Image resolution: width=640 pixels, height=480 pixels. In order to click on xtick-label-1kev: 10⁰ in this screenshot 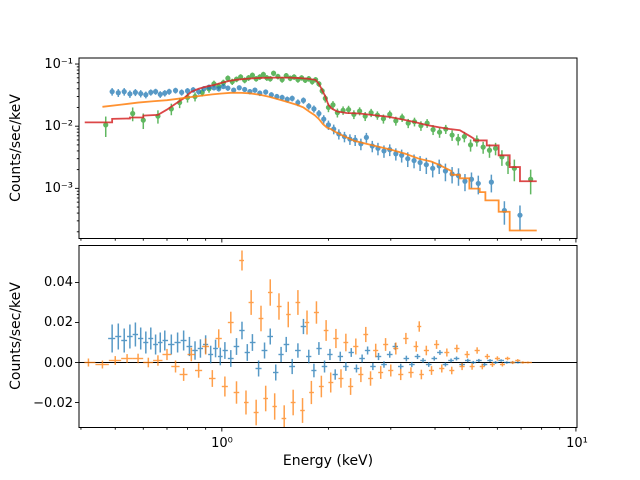, I will do `click(222, 443)`.